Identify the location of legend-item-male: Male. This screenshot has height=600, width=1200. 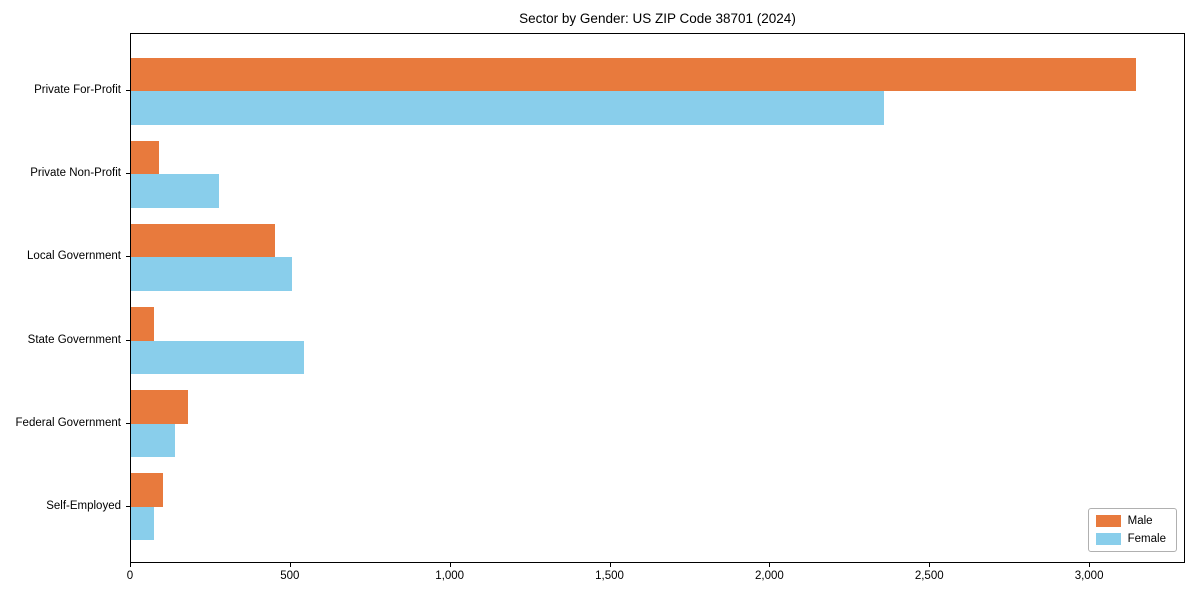
(1130, 521).